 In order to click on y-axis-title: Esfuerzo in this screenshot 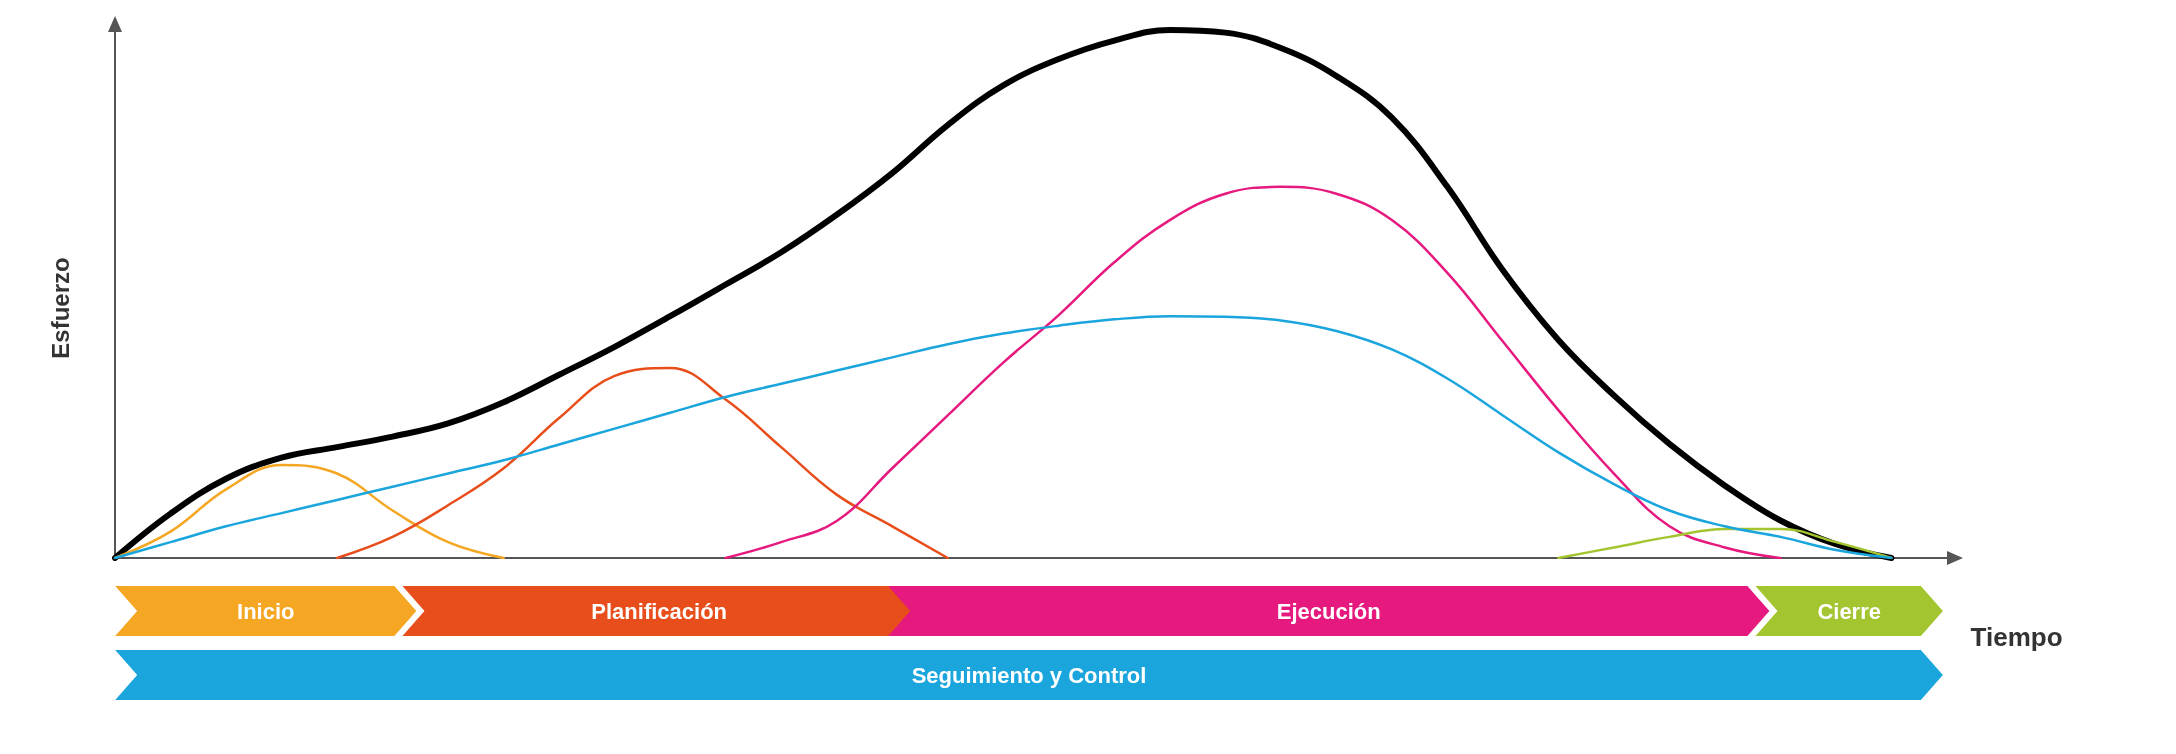, I will do `click(60, 308)`.